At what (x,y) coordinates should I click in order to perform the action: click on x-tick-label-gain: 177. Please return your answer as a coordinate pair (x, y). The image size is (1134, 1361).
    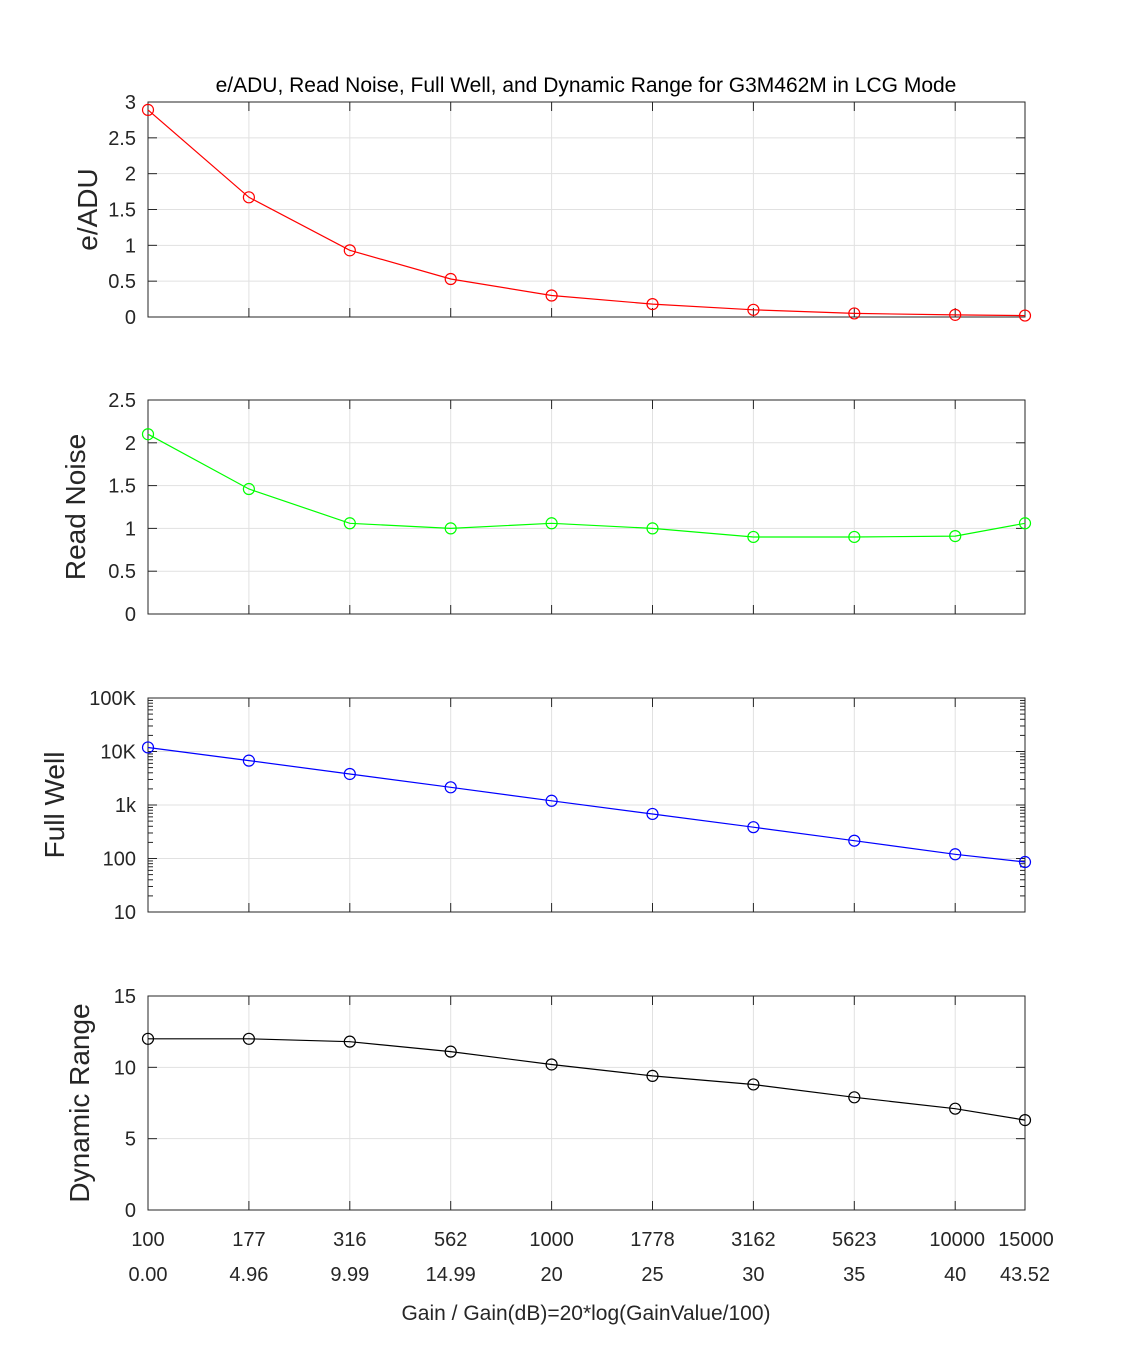
    Looking at the image, I should click on (248, 1240).